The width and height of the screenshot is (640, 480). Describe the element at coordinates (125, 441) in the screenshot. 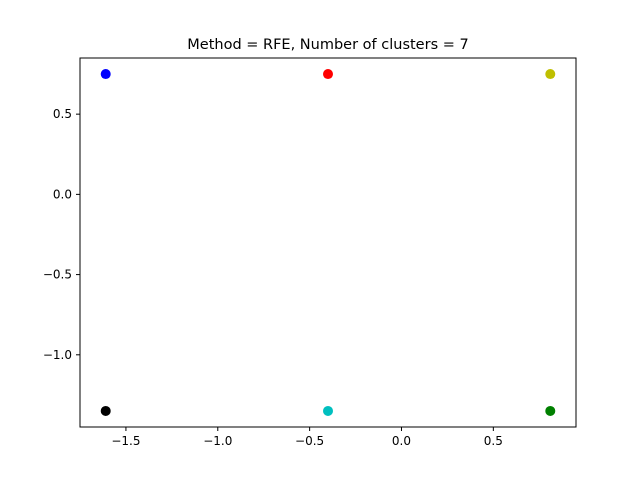

I see `x-tick-label: −1.5` at that location.